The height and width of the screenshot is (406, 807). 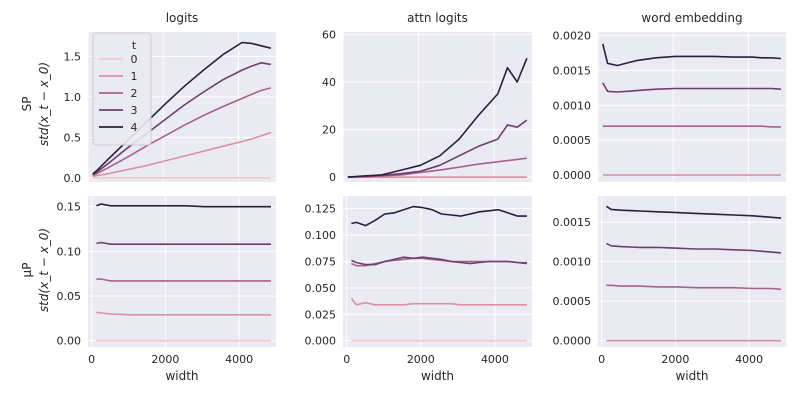 I want to click on y-tick-label: 0.075, so click(x=321, y=261).